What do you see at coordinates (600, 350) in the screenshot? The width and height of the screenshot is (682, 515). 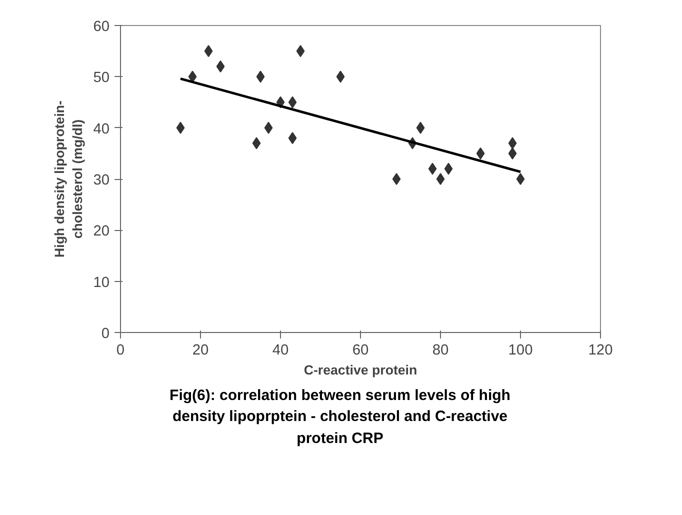 I see `x-tick-label: 120` at bounding box center [600, 350].